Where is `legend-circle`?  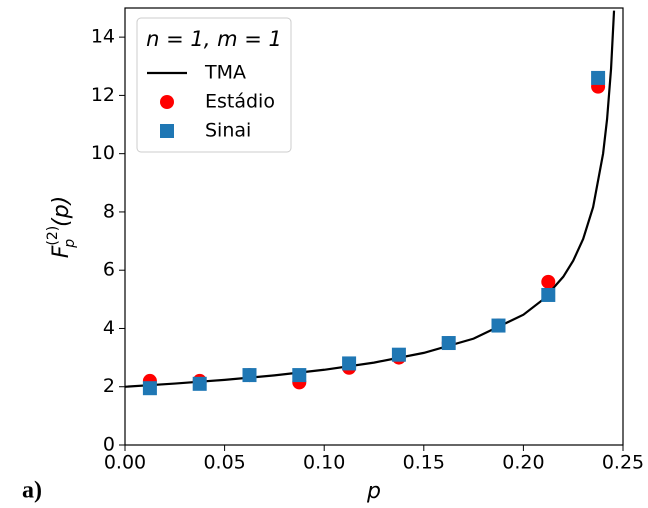
legend-circle is located at coordinates (167, 102).